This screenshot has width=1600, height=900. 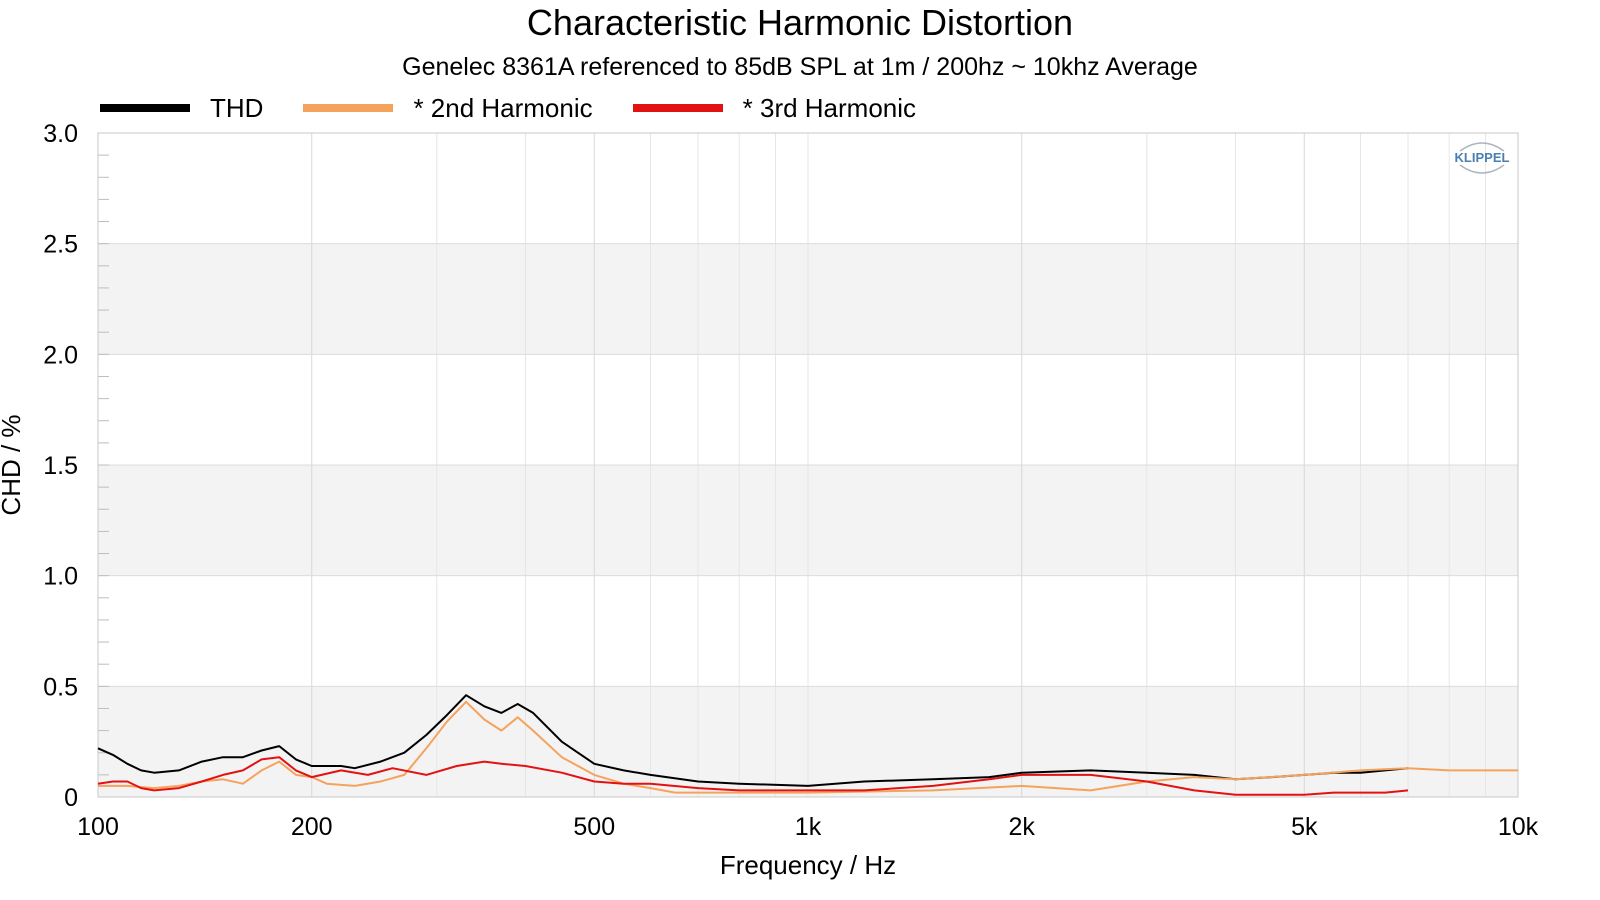 I want to click on legend-label-3rd-harmonic: * 3rd Harmonic, so click(x=829, y=107).